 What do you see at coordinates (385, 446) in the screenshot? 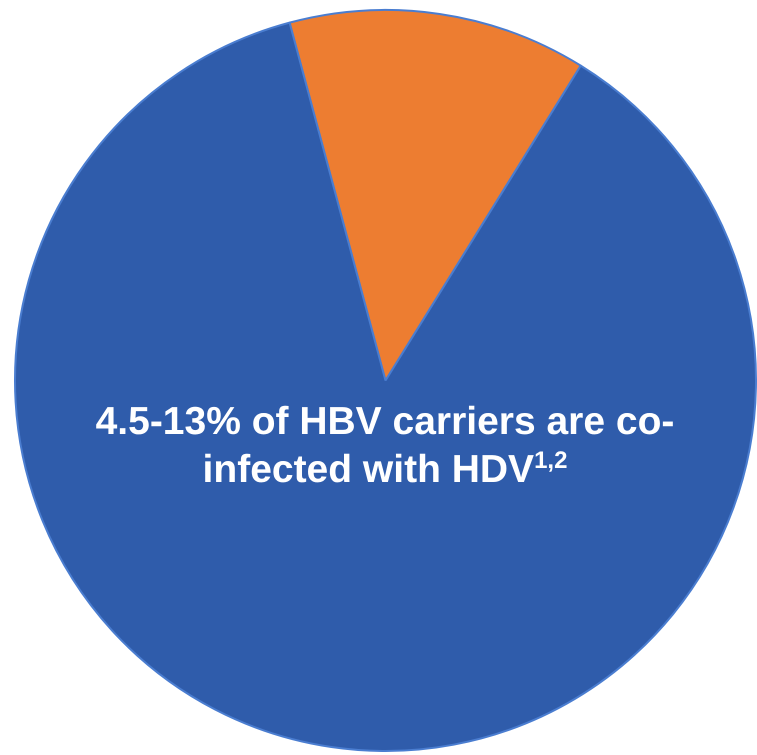
I see `text: 4.5-13% of HBV carriers are co-infected with HDV$^{1,2}$` at bounding box center [385, 446].